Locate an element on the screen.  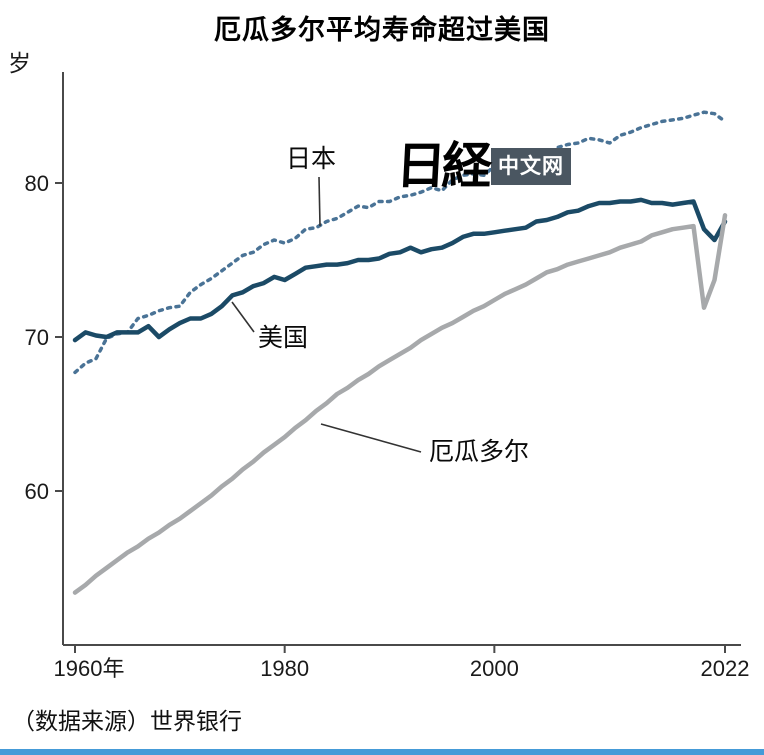
y-axis-unit-label: 岁 is located at coordinates (19, 63).